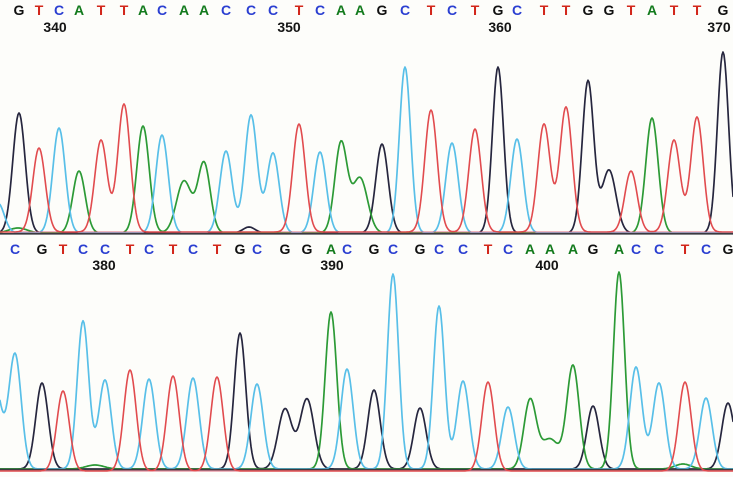 Image resolution: width=733 pixels, height=477 pixels. Describe the element at coordinates (332, 265) in the screenshot. I see `position-label: 390` at that location.